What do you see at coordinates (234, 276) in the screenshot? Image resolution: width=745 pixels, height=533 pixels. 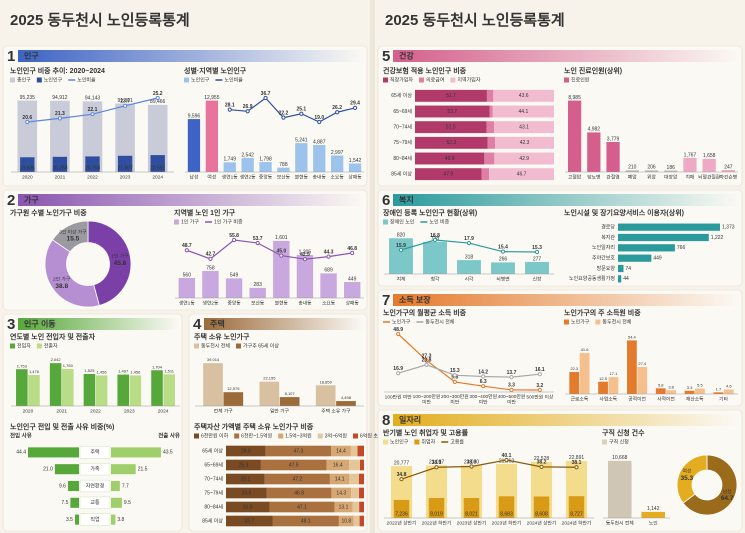 I see `value-label: 549` at bounding box center [234, 276].